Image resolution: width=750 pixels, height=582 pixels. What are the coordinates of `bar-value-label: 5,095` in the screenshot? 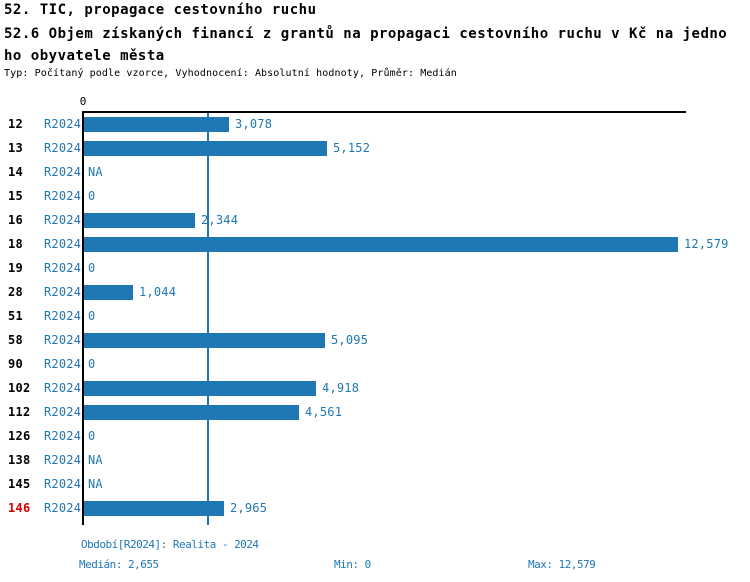 It's located at (350, 340).